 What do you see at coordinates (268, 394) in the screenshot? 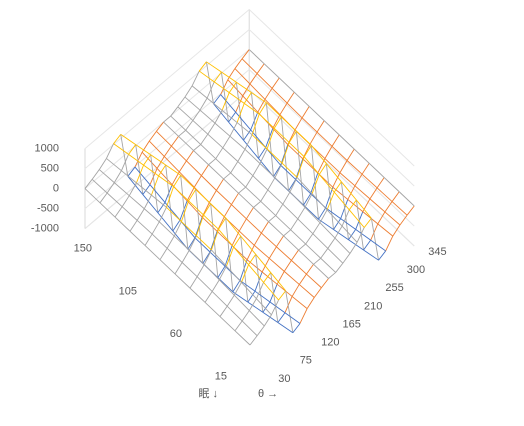
I see `x-axis-label: θ →` at bounding box center [268, 394].